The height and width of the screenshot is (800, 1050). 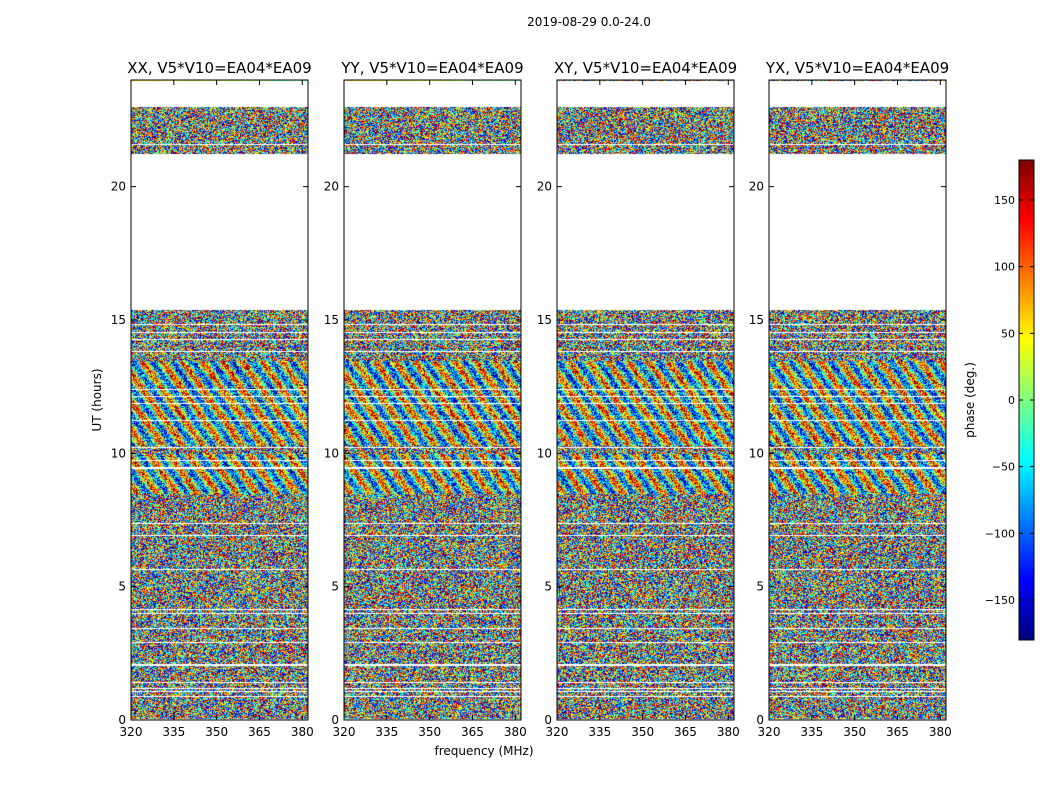 What do you see at coordinates (431, 68) in the screenshot?
I see `panel-2-title: YY, V5*V10=EA04*EA09` at bounding box center [431, 68].